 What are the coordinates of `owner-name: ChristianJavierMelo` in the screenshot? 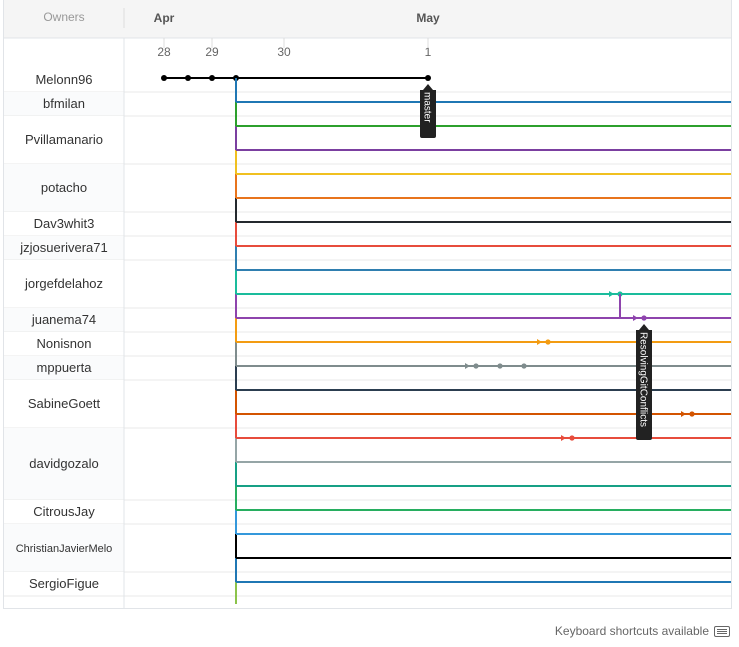 It's located at (64, 549).